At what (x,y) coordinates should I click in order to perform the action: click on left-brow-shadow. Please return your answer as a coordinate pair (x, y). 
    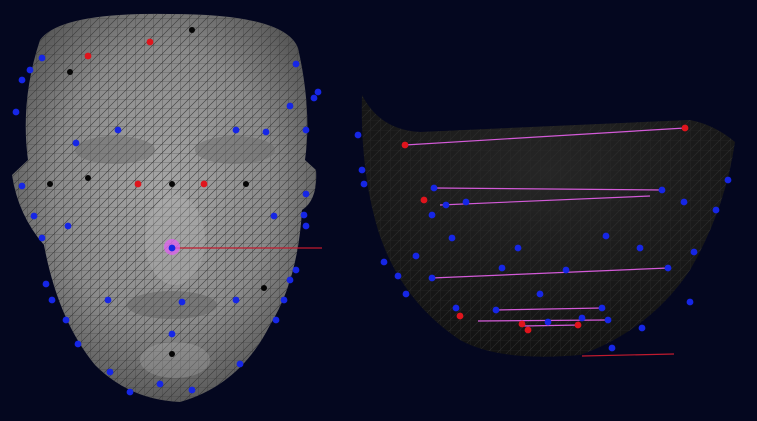
    Looking at the image, I should click on (115, 150).